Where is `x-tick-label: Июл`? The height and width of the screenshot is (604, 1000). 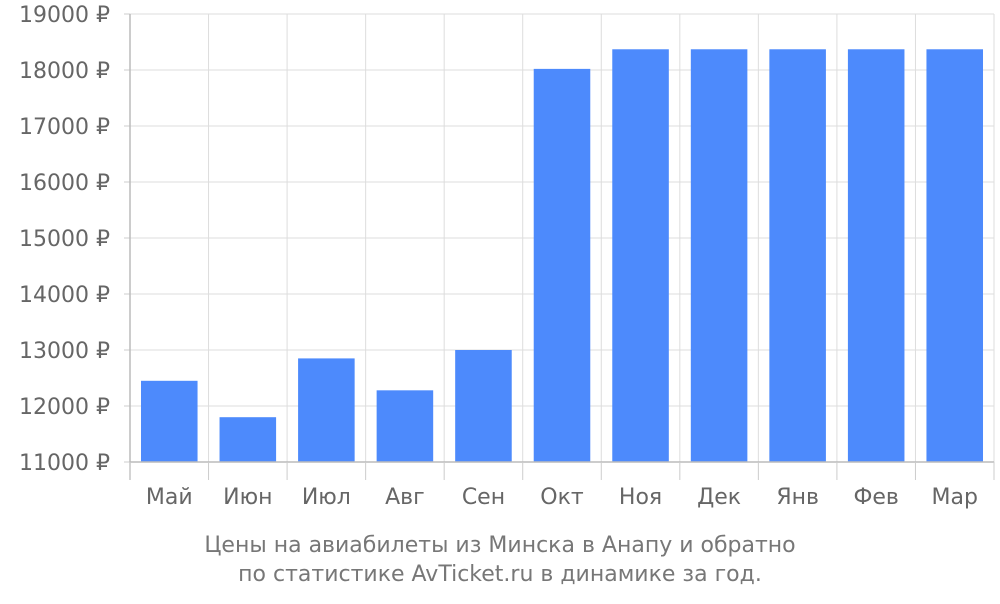
x-tick-label: Июл is located at coordinates (326, 497).